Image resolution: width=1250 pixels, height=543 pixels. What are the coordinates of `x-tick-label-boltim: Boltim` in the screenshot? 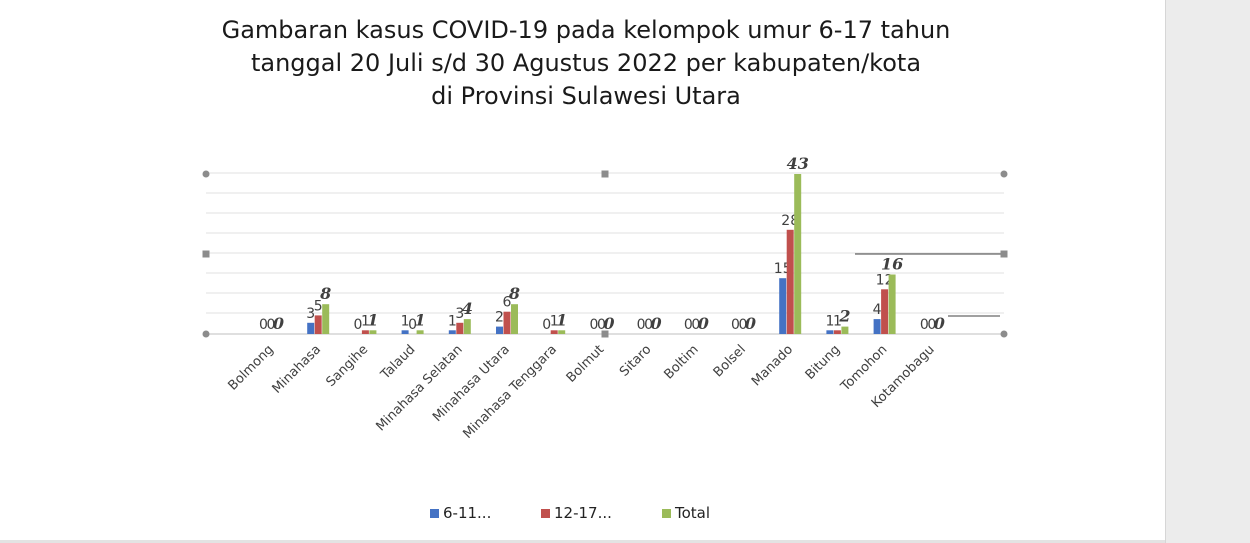 It's located at (681, 362).